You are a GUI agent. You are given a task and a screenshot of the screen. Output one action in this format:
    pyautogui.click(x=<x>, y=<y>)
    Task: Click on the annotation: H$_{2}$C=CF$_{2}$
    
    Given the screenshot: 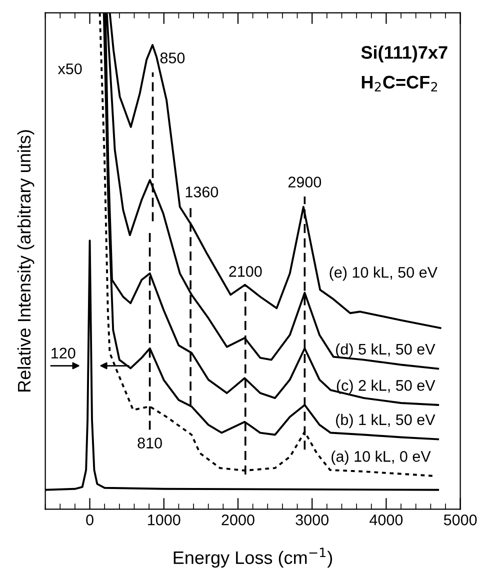 What is the action you would take?
    pyautogui.click(x=400, y=84)
    